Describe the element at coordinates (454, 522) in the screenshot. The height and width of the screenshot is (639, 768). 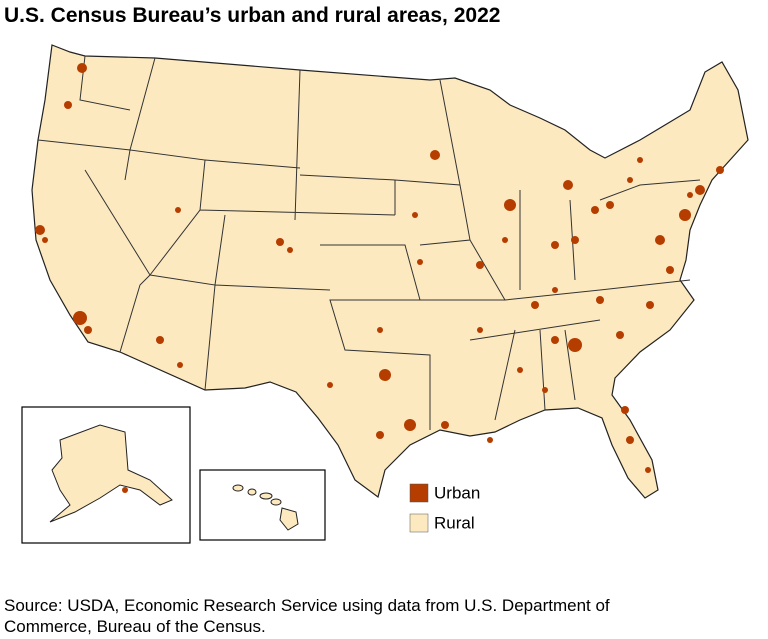
I see `legend-label: Rural` at that location.